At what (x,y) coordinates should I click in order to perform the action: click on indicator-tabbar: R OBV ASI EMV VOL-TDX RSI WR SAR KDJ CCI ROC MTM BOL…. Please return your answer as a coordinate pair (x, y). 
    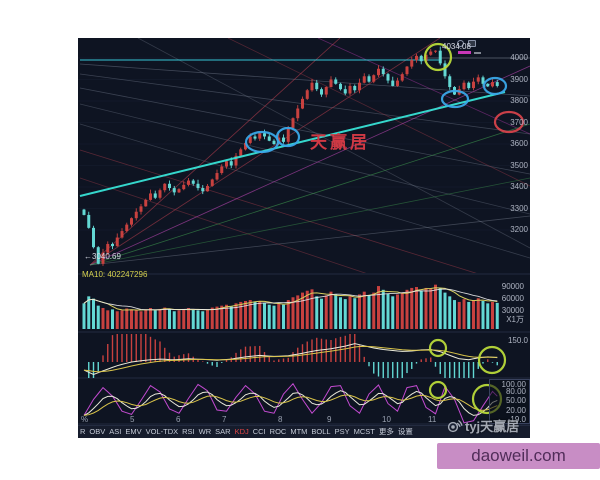
    Looking at the image, I should click on (304, 431).